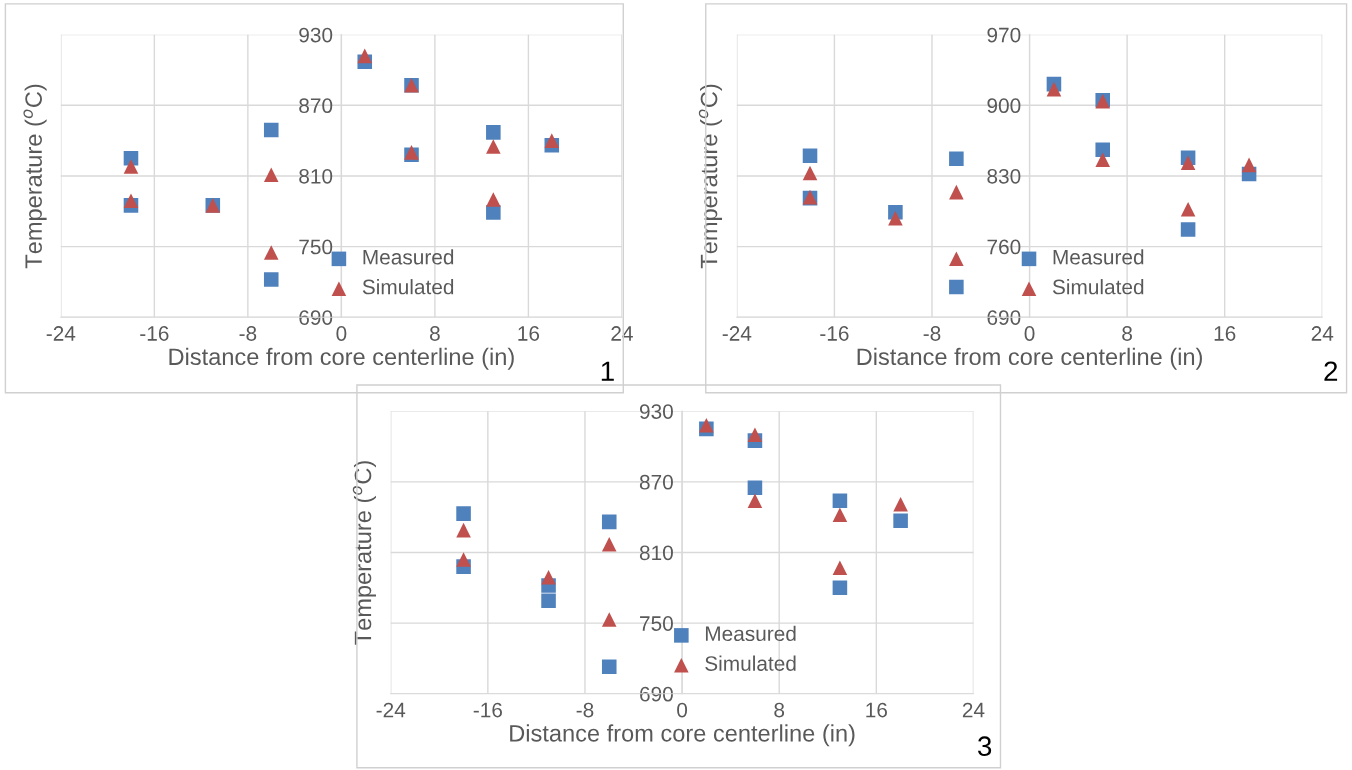  What do you see at coordinates (607, 371) in the screenshot?
I see `text: 1` at bounding box center [607, 371].